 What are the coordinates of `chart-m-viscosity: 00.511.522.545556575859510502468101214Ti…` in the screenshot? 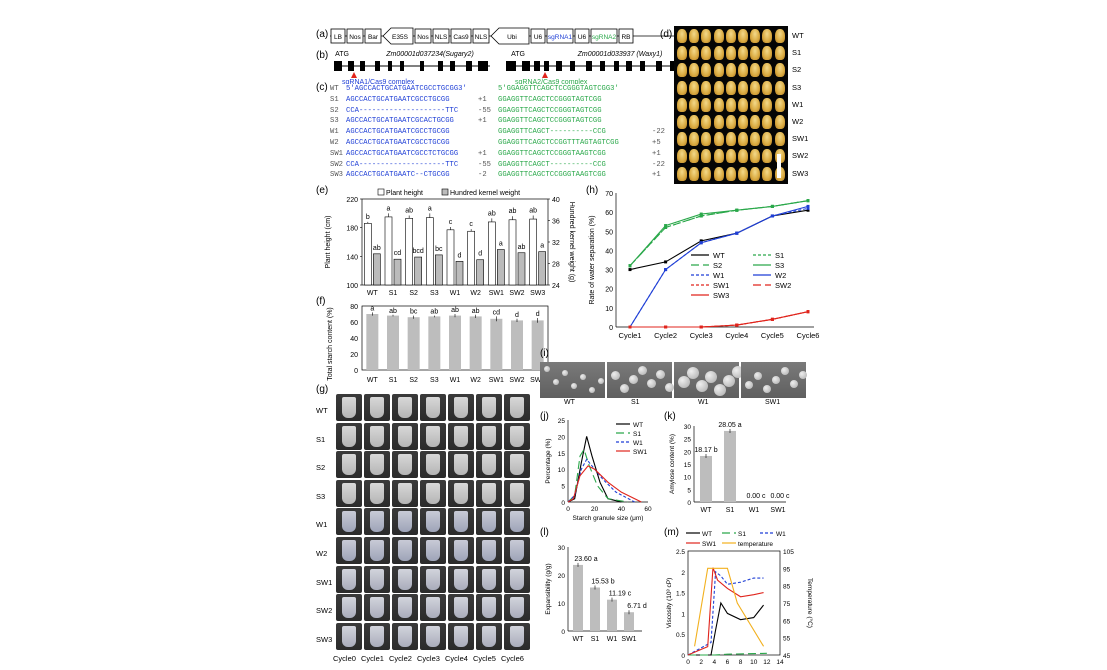 It's located at (740, 598).